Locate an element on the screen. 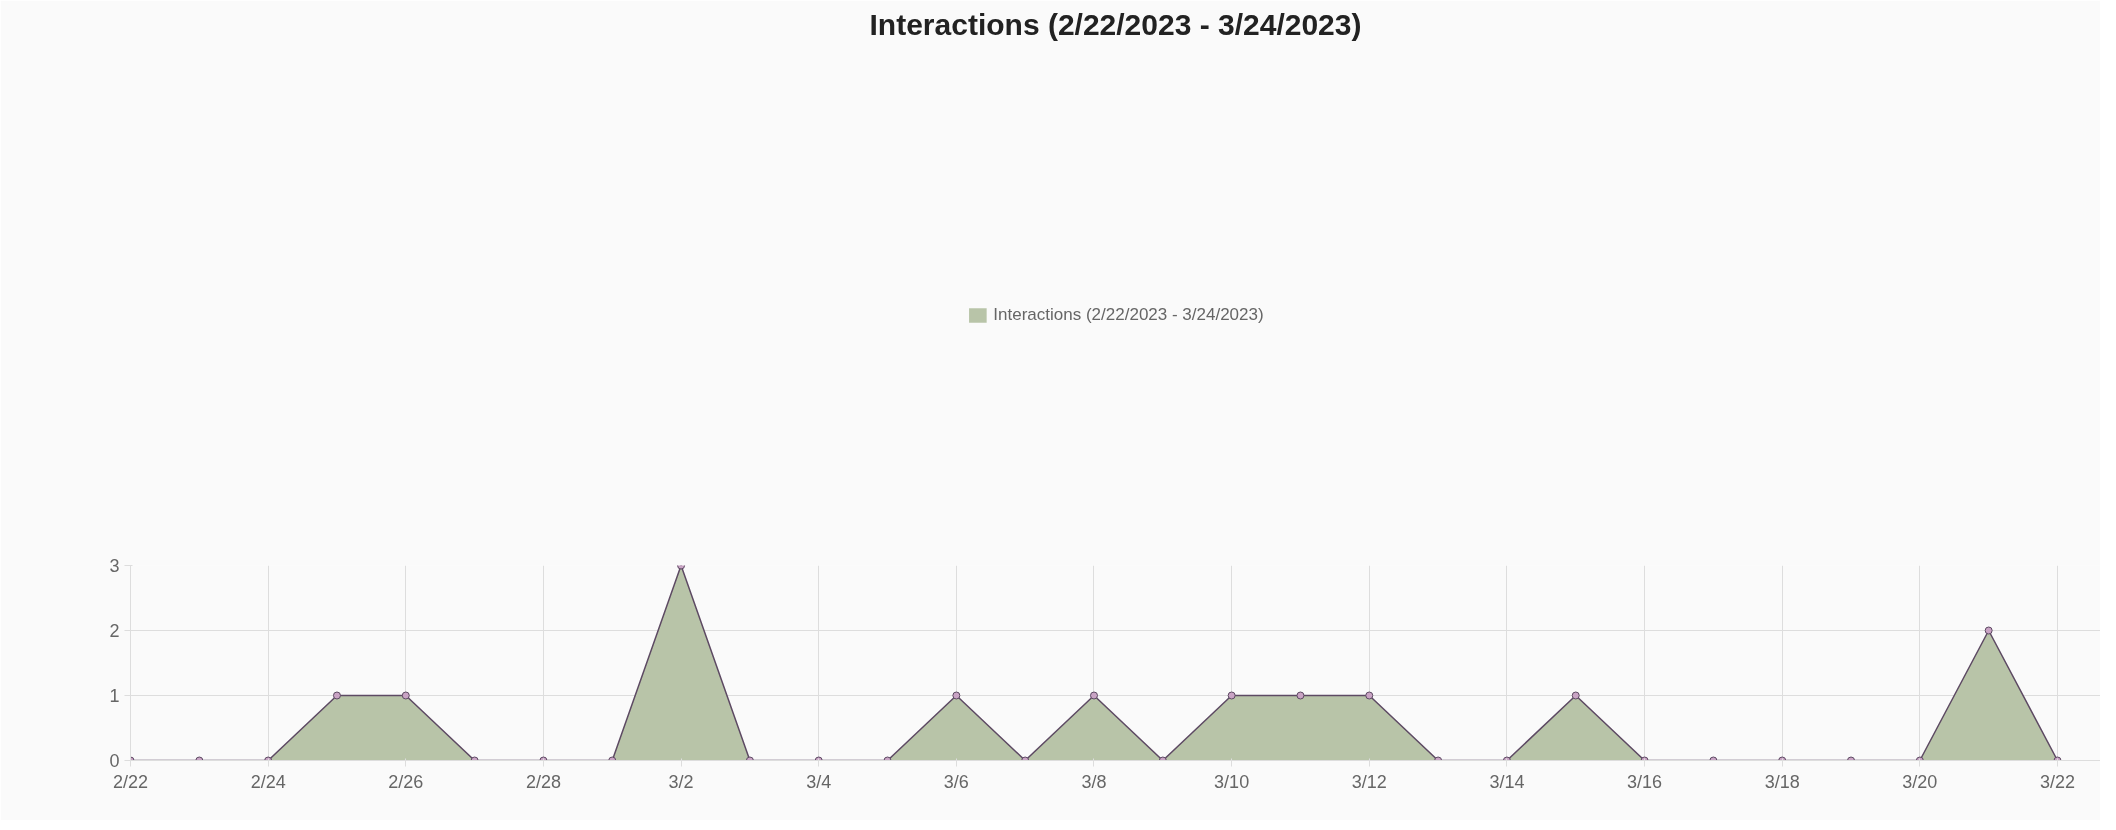 The height and width of the screenshot is (830, 2116). x-tick-label: 3/18 is located at coordinates (1782, 781).